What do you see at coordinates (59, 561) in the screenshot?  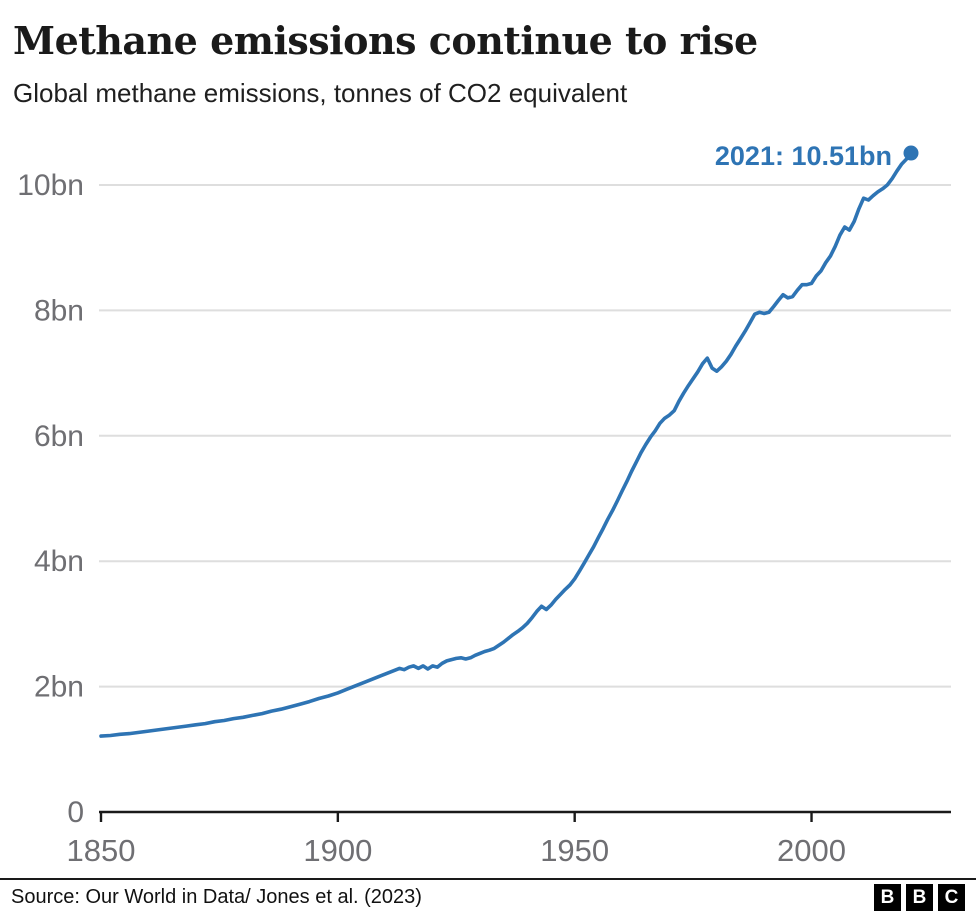 I see `y-tick-label: 4bn` at bounding box center [59, 561].